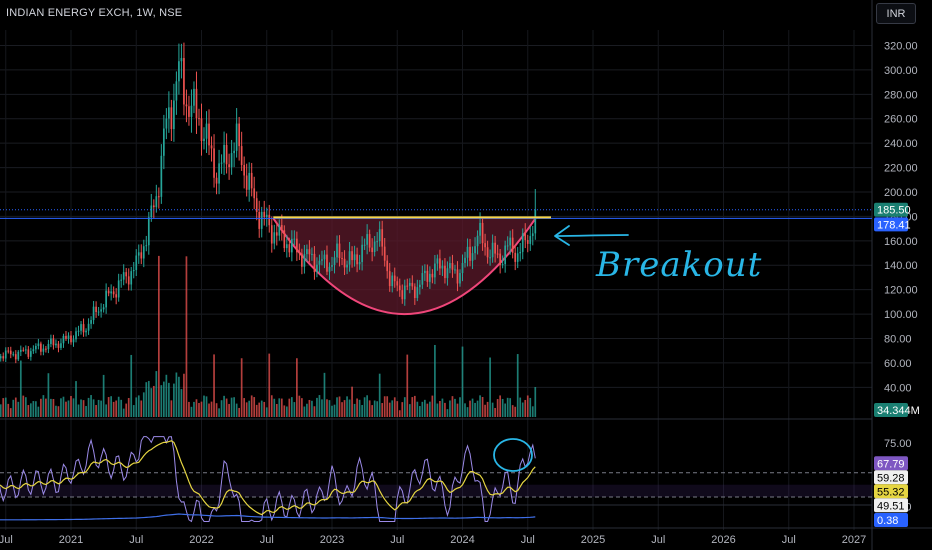  I want to click on price-tick-label: 200.00, so click(901, 193).